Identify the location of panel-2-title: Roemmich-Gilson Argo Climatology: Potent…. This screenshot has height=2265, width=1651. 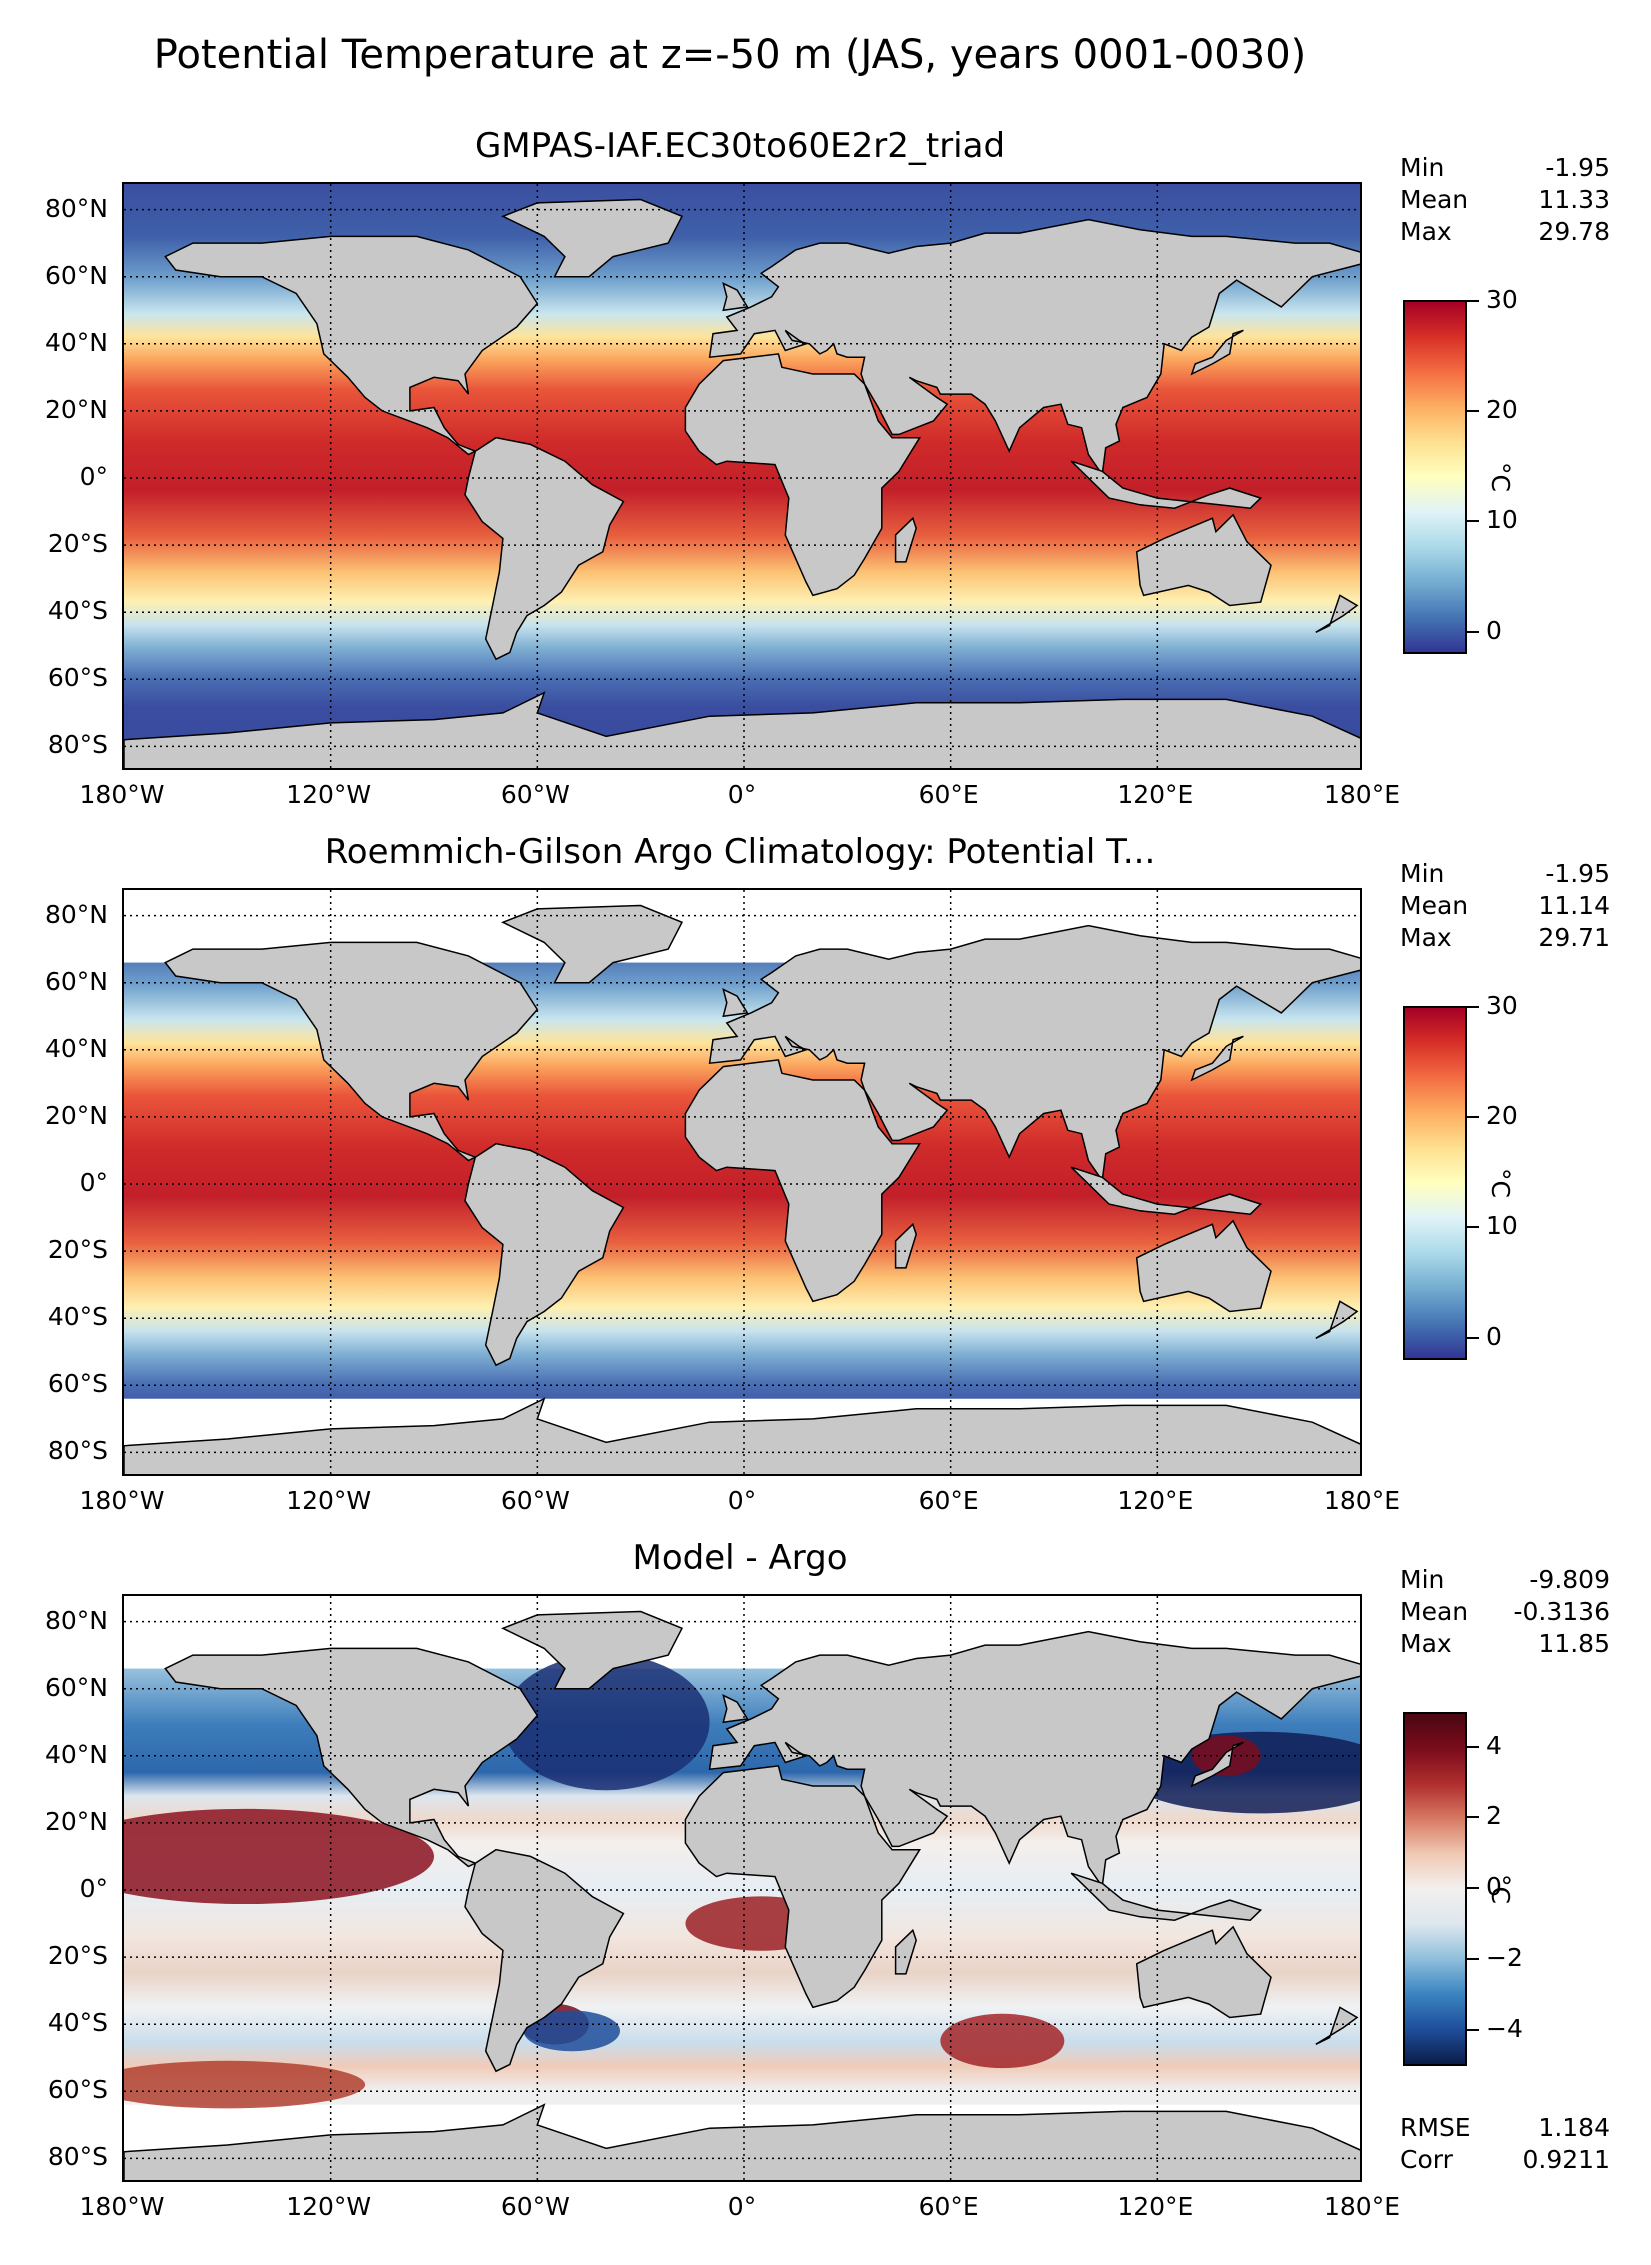
(740, 852).